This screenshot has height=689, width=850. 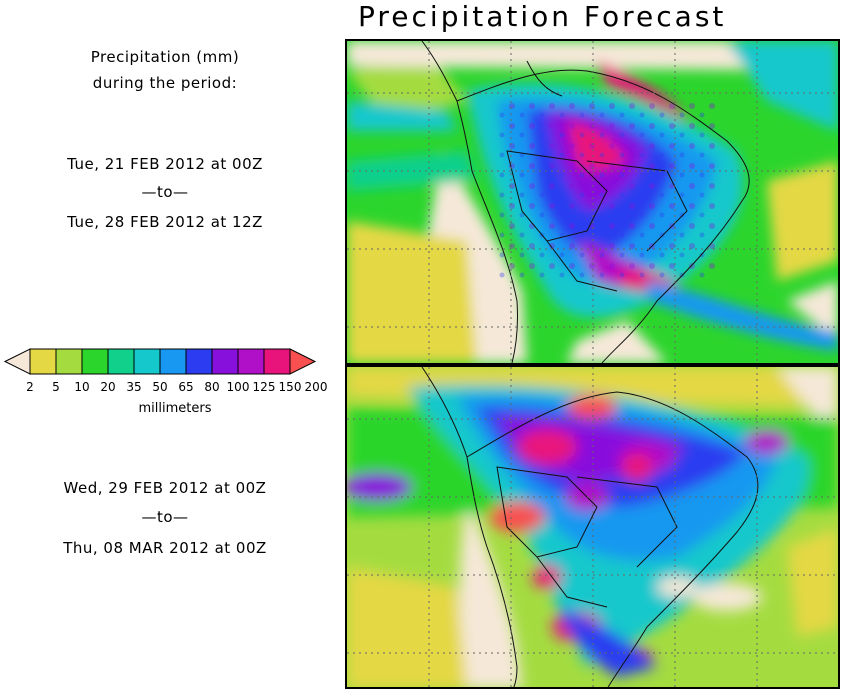 I want to click on colorbar-lower-arrow, so click(x=17, y=361).